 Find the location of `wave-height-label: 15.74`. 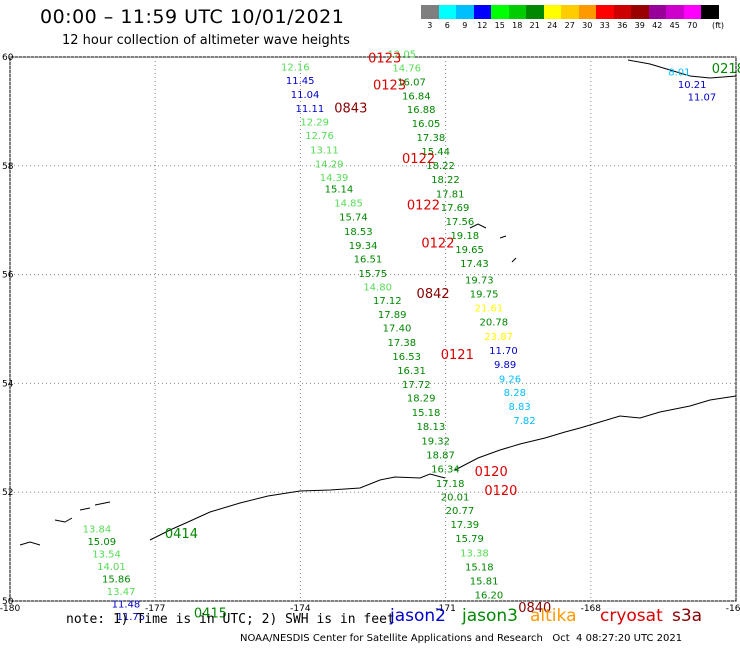

wave-height-label: 15.74 is located at coordinates (353, 218).